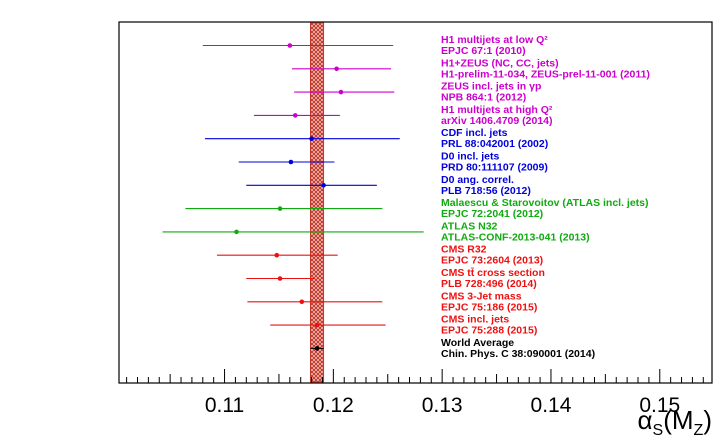  I want to click on tick-label: 0.14, so click(551, 405).